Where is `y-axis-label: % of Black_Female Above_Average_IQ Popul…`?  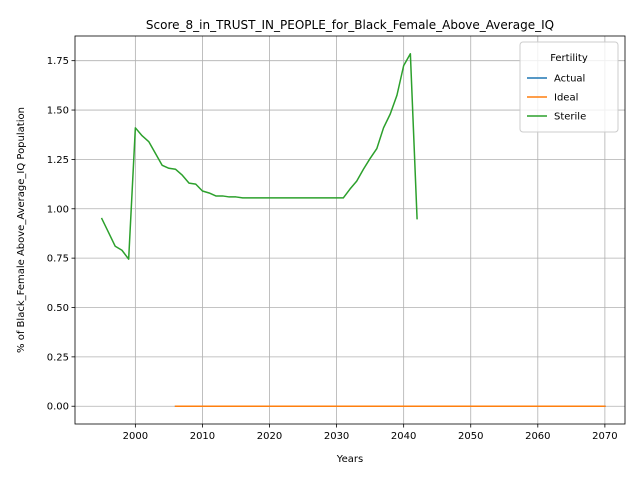 y-axis-label: % of Black_Female Above_Average_IQ Popul… is located at coordinates (21, 230).